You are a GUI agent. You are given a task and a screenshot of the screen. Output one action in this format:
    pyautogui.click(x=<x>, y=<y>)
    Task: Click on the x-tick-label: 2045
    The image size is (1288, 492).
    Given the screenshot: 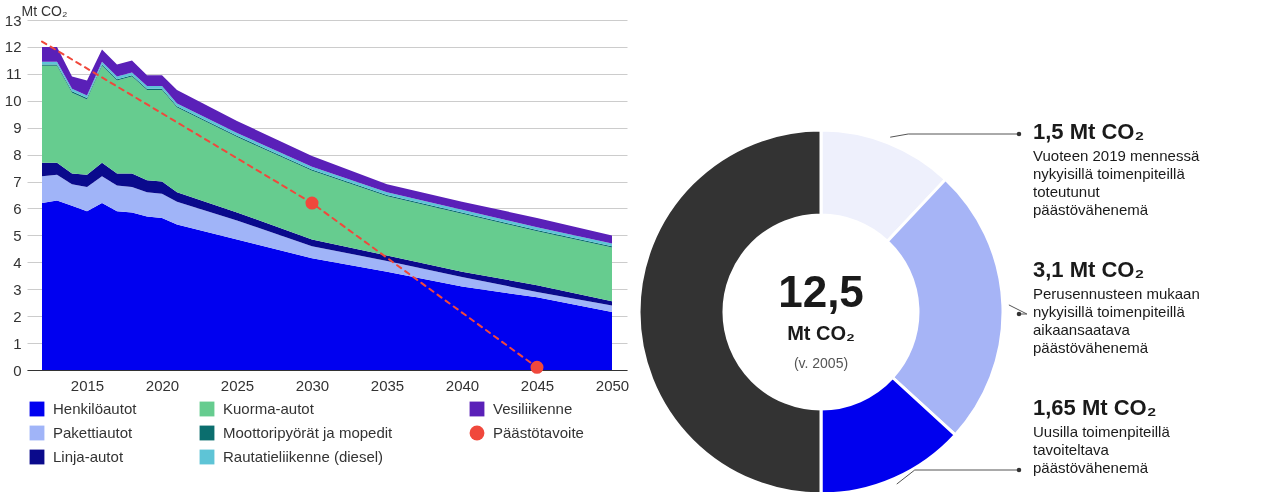 What is the action you would take?
    pyautogui.click(x=537, y=385)
    